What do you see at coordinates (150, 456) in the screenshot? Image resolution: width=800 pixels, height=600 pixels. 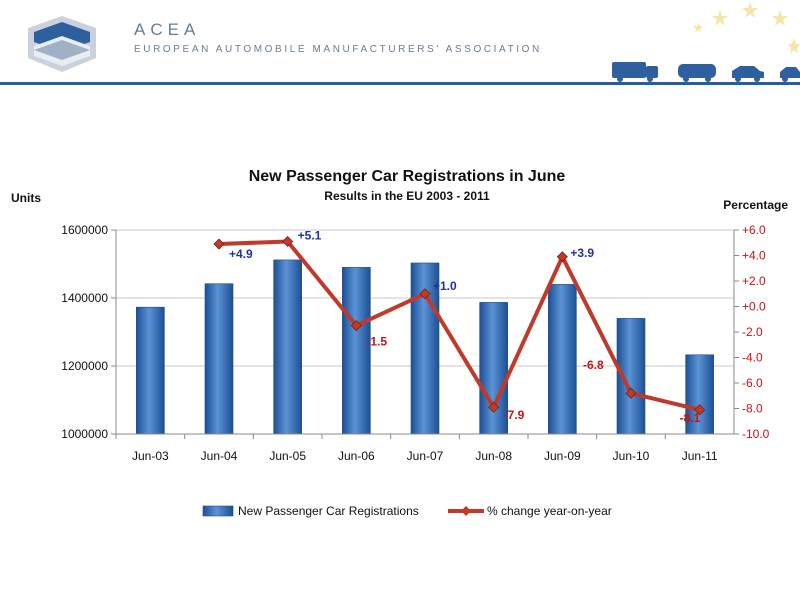 I see `x-tick-label: Jun-03` at bounding box center [150, 456].